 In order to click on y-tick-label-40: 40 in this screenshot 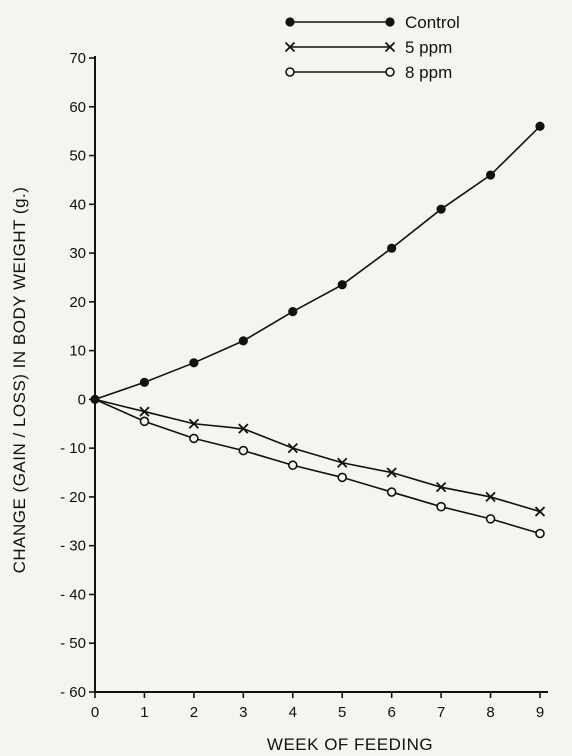, I will do `click(77, 204)`.